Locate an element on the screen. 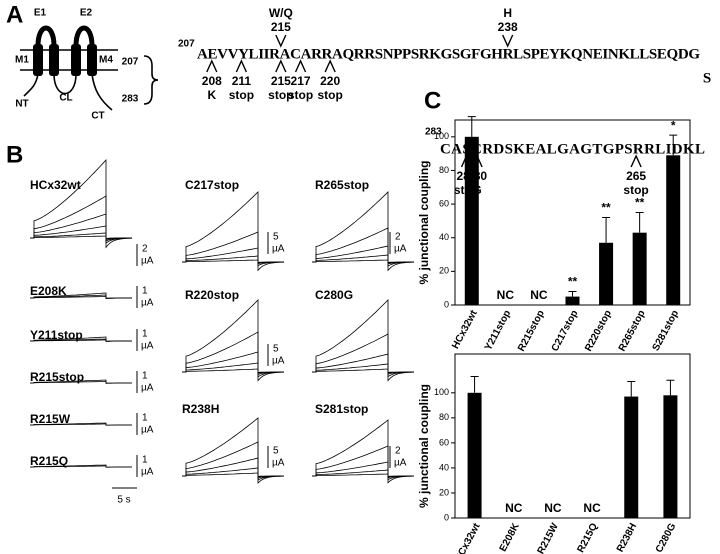  terminus-label: CL is located at coordinates (65, 98).